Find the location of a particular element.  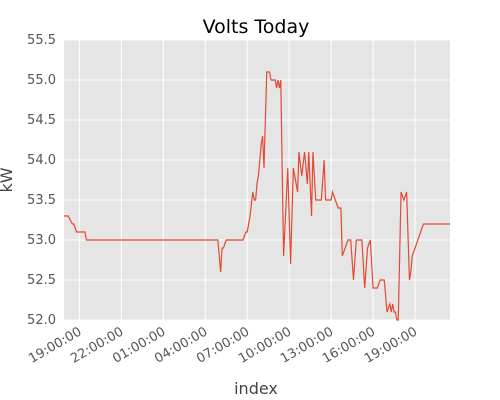

chart-title: Volts Today is located at coordinates (256, 27).